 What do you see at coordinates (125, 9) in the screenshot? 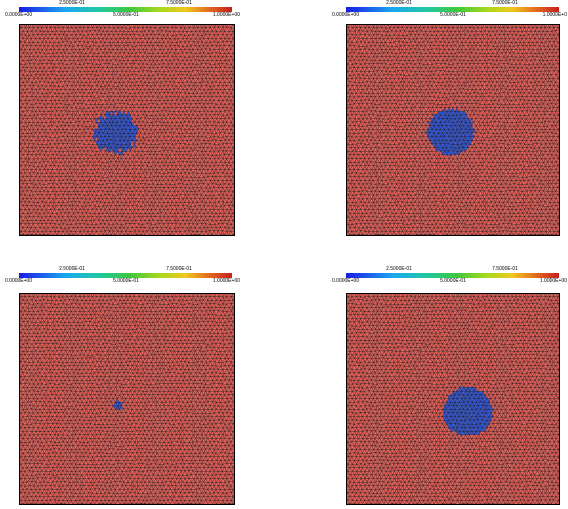
I see `colorbar` at bounding box center [125, 9].